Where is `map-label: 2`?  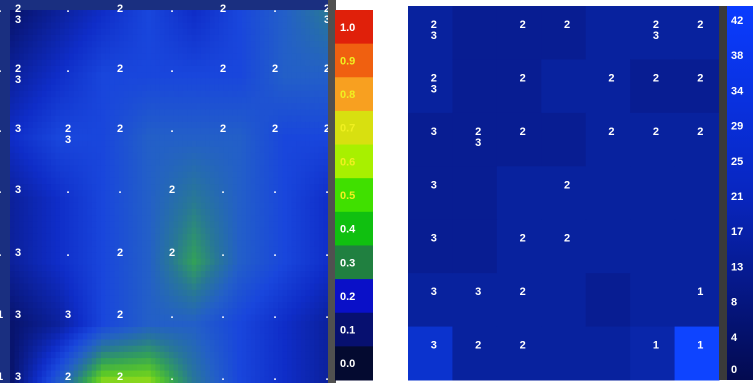 map-label: 2 is located at coordinates (18, 69).